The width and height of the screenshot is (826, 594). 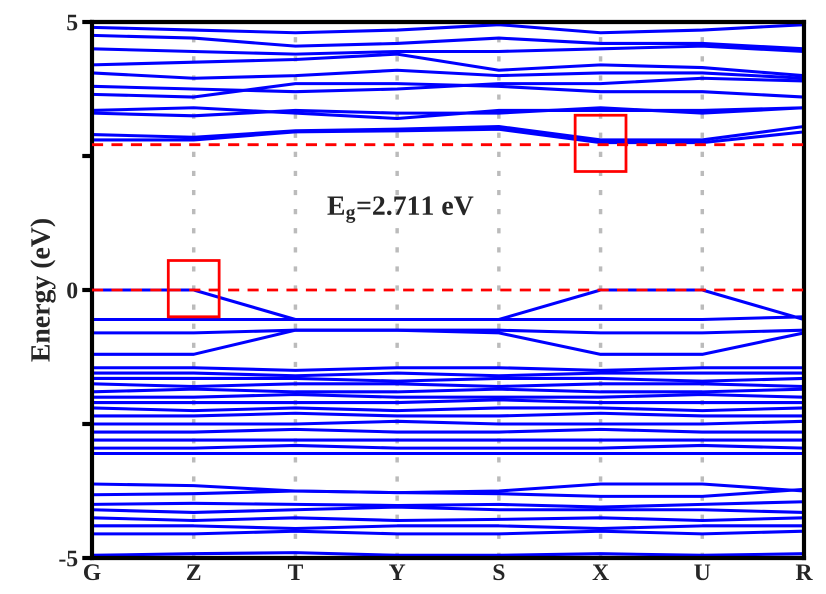 What do you see at coordinates (68, 558) in the screenshot?
I see `y-tick-label: -5` at bounding box center [68, 558].